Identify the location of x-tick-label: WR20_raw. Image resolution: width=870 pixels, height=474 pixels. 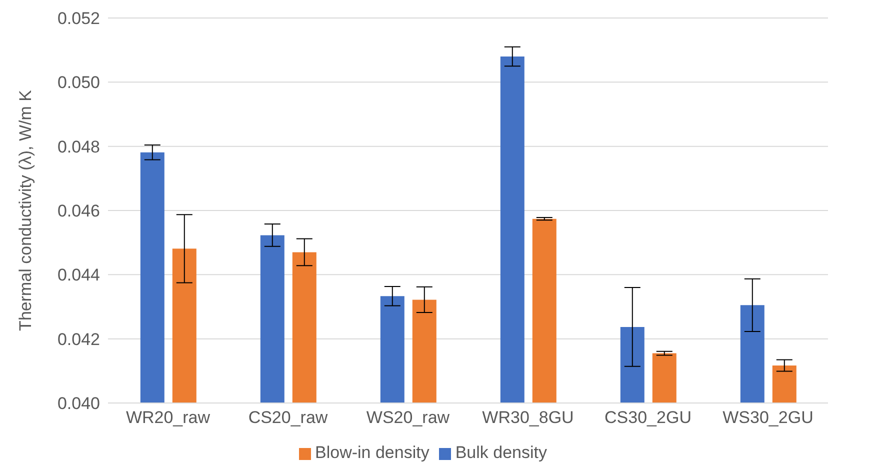
(168, 418).